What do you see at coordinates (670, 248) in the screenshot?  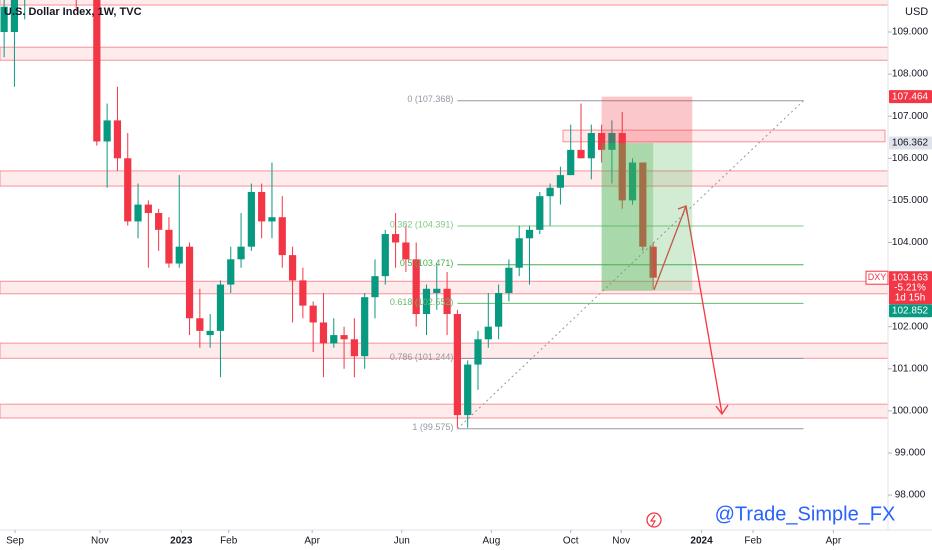 I see `arrow-up` at bounding box center [670, 248].